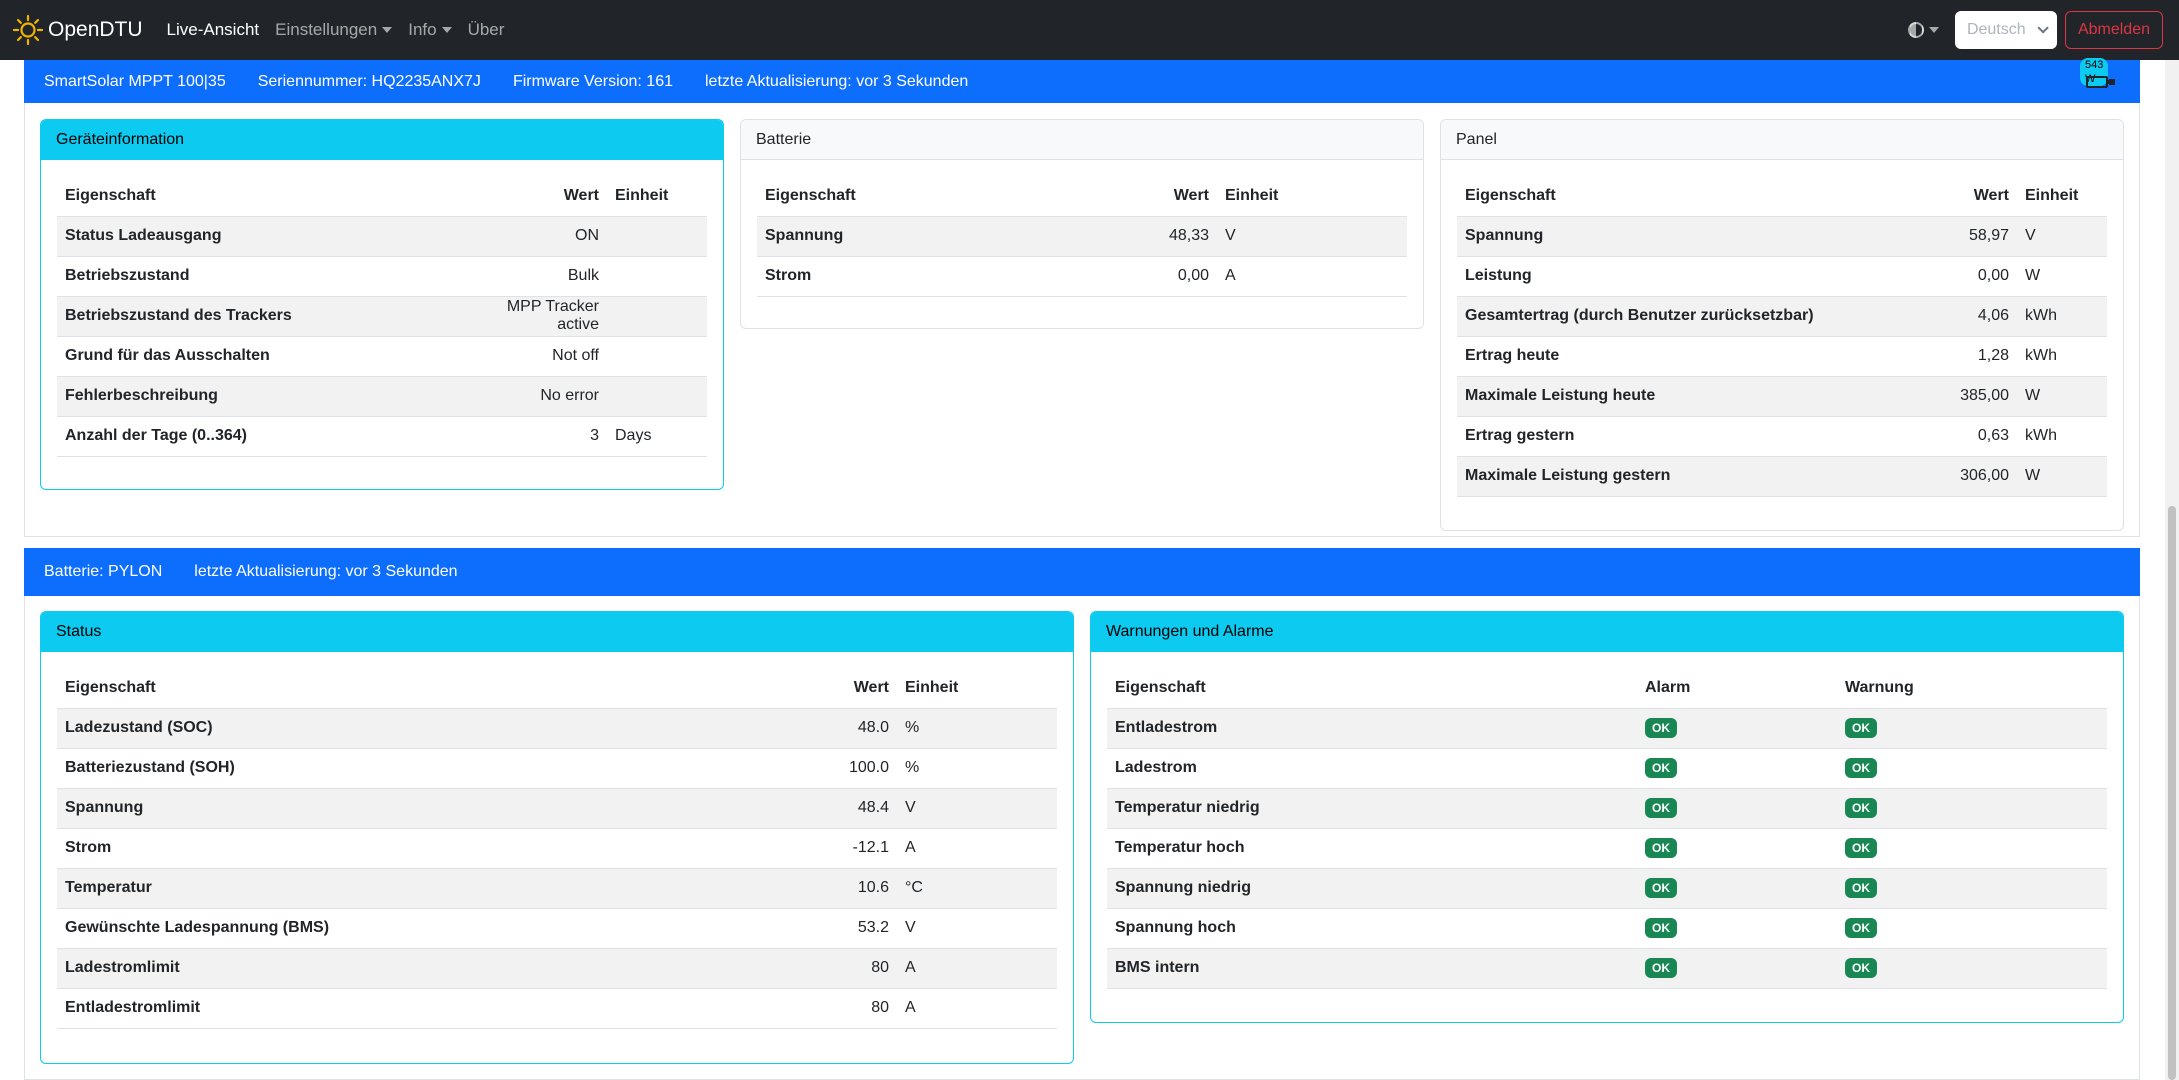 The width and height of the screenshot is (2179, 1080). I want to click on mppt-serial: Seriennummer: HQ2235ANX7J, so click(369, 81).